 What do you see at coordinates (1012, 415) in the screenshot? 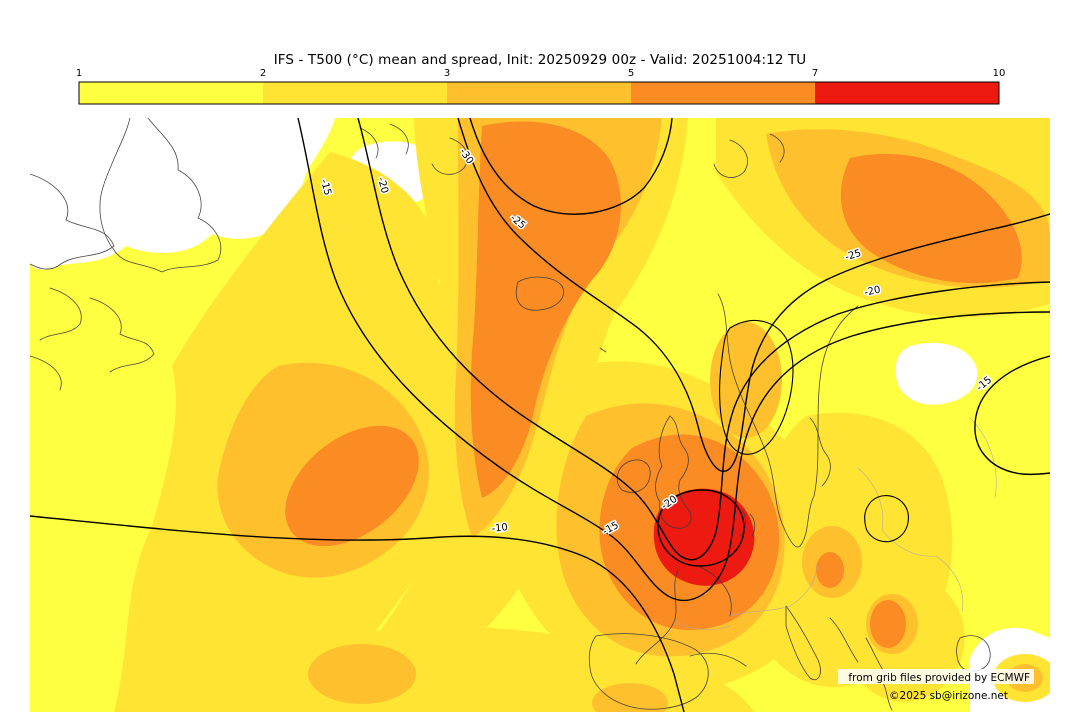
I see `contour-line-minus15-east` at bounding box center [1012, 415].